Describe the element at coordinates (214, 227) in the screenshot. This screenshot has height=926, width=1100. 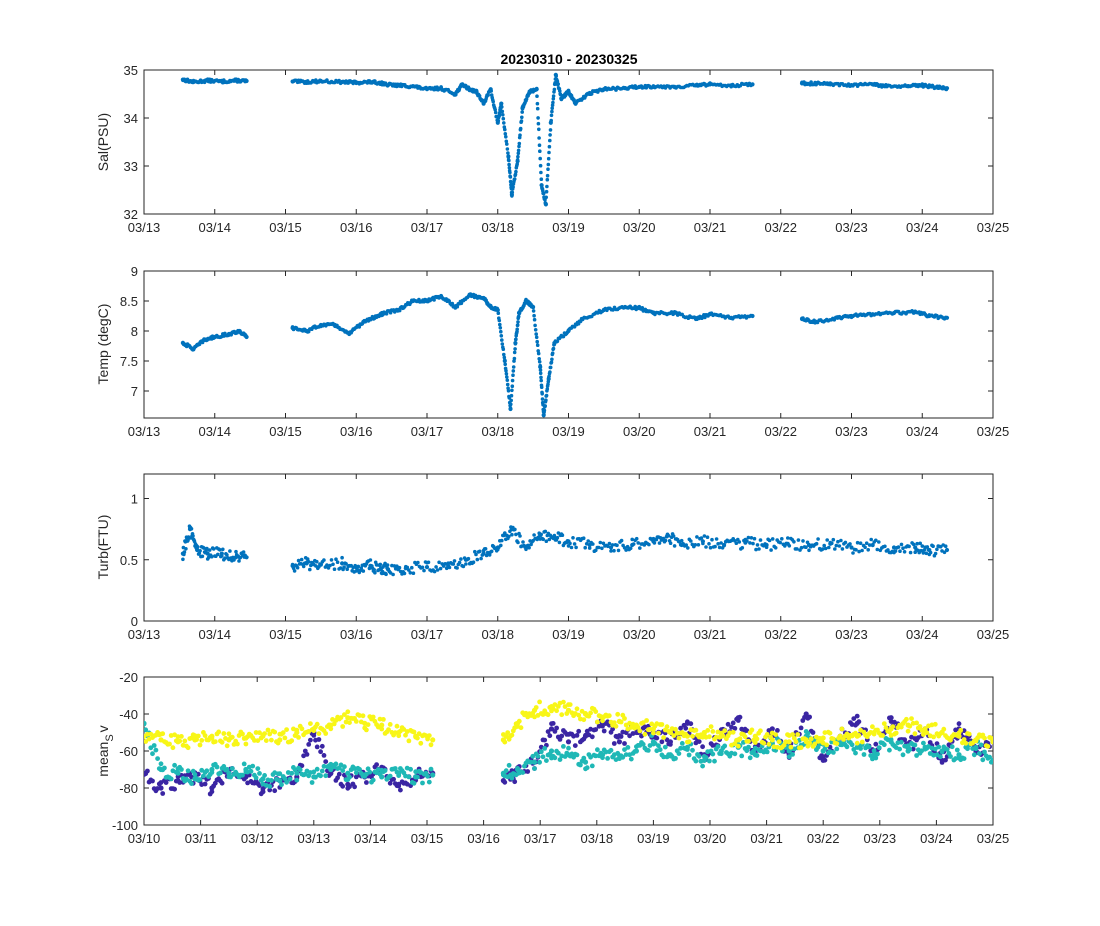
I see `x-tick-label: 03/14` at that location.